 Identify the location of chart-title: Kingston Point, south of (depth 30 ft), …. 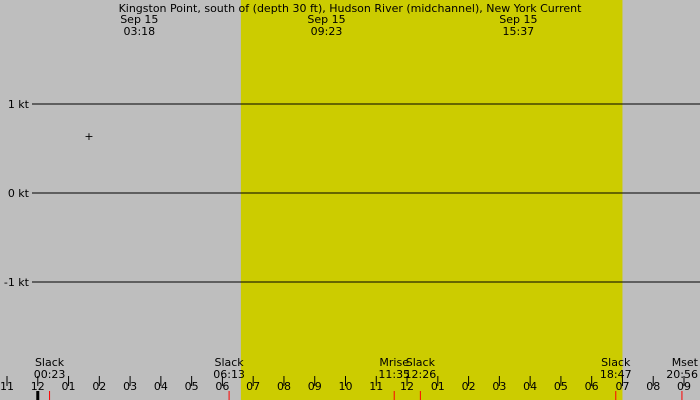
(351, 8).